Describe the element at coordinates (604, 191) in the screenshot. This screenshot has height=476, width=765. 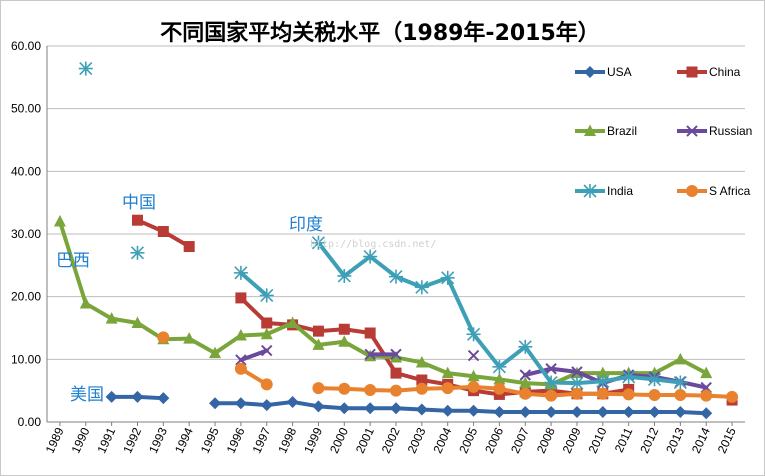
I see `legend-item-india: India` at that location.